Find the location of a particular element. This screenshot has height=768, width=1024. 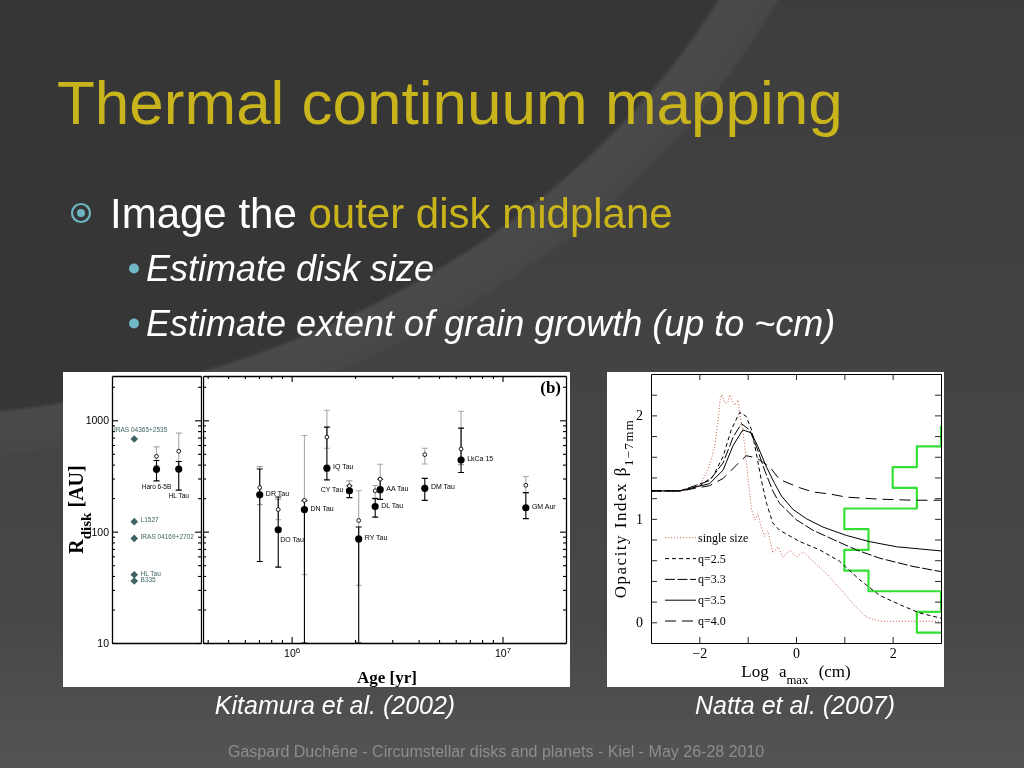

annotation: (b) is located at coordinates (550, 387).